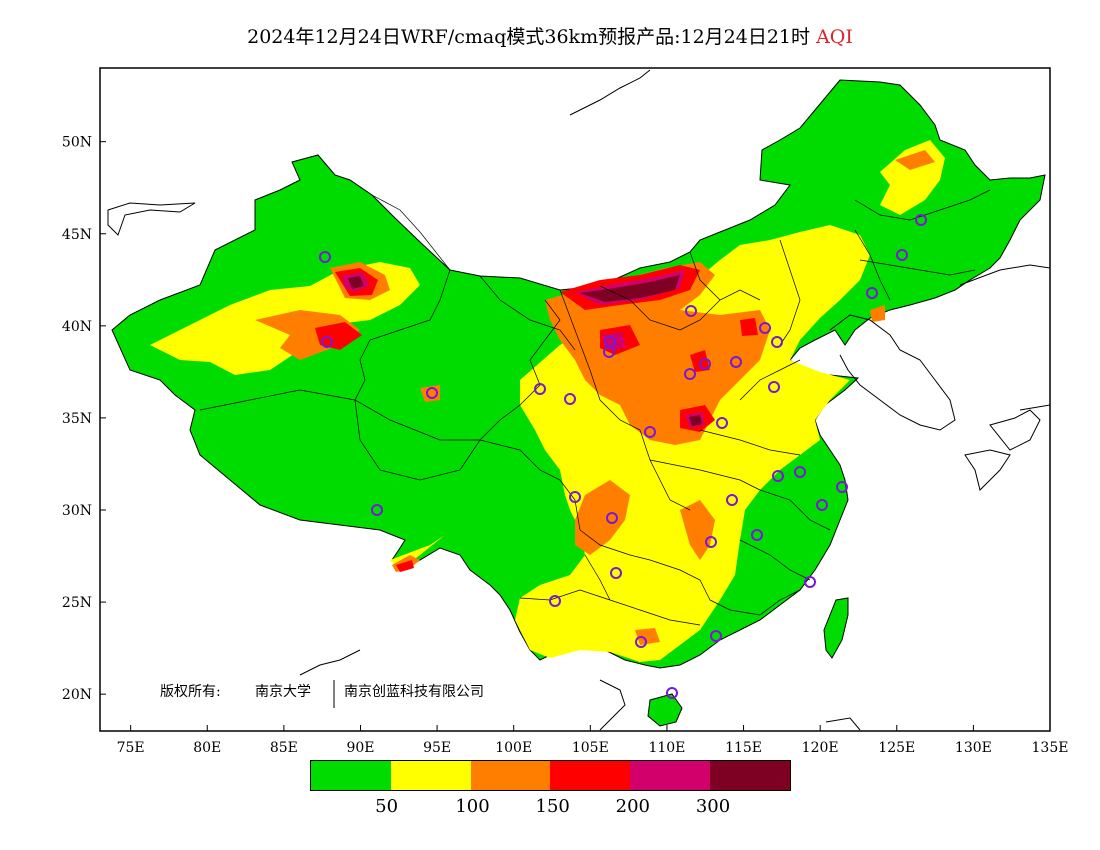  What do you see at coordinates (666, 748) in the screenshot?
I see `x-tick-label: 110E` at bounding box center [666, 748].